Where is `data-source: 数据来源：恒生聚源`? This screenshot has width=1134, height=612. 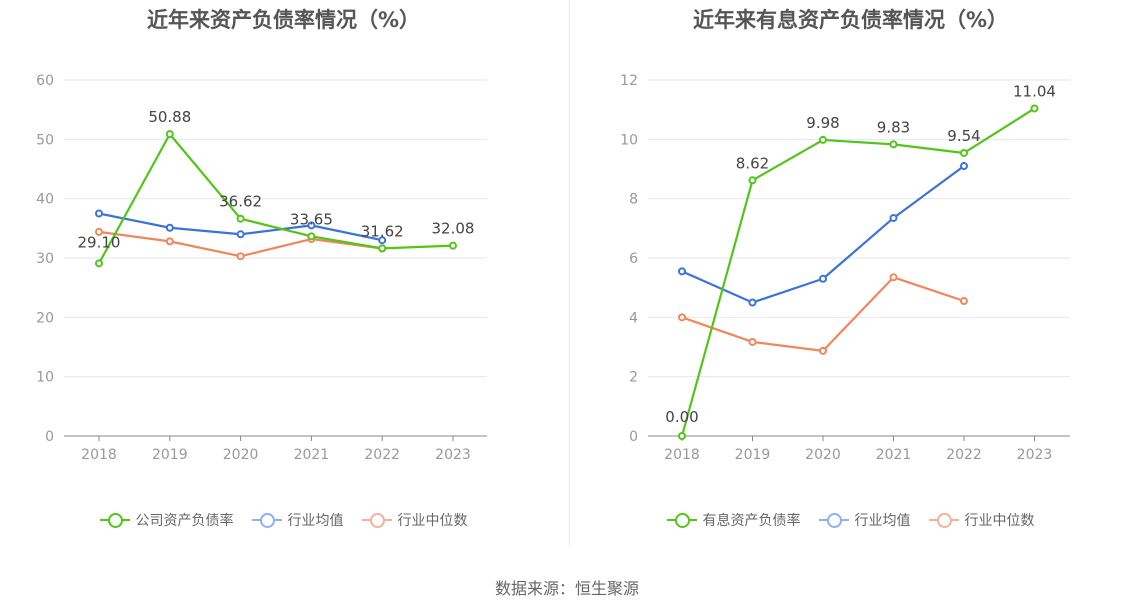 data-source: 数据来源：恒生聚源 is located at coordinates (566, 588).